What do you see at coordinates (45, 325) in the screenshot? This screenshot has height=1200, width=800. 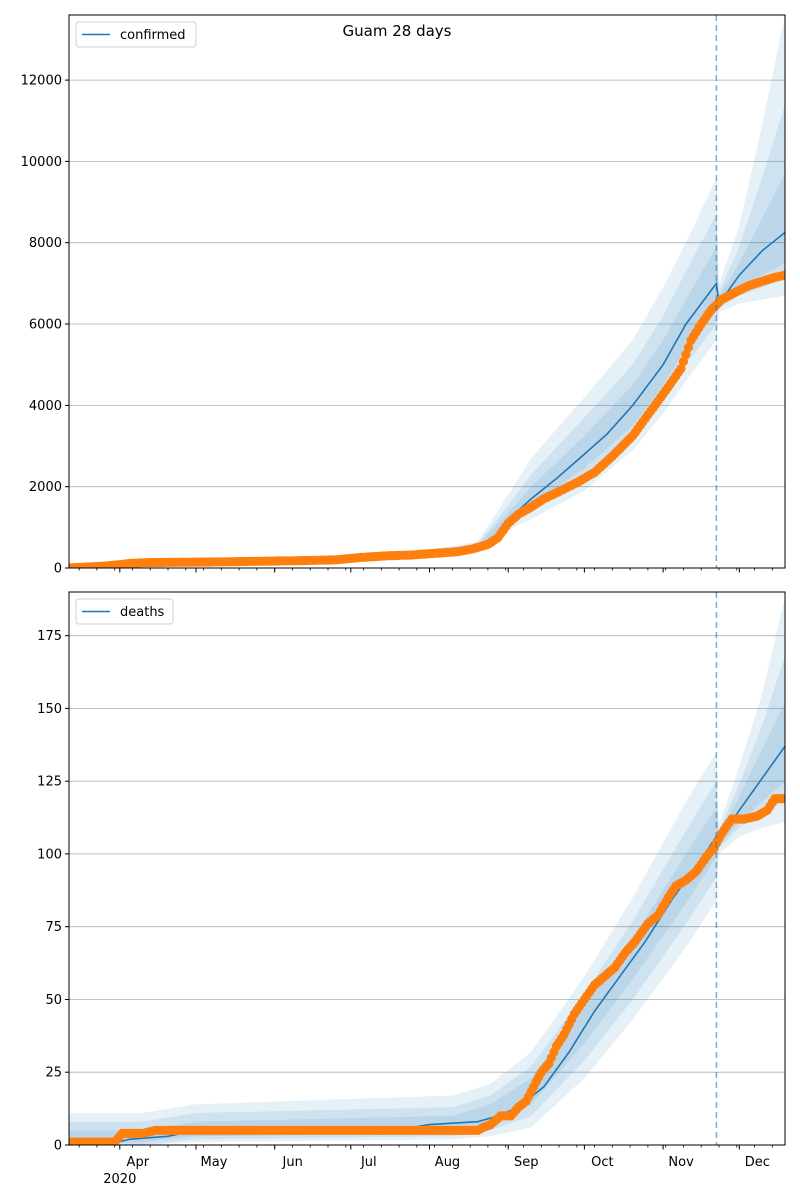 I see `y-tick-label: 6000` at bounding box center [45, 325].